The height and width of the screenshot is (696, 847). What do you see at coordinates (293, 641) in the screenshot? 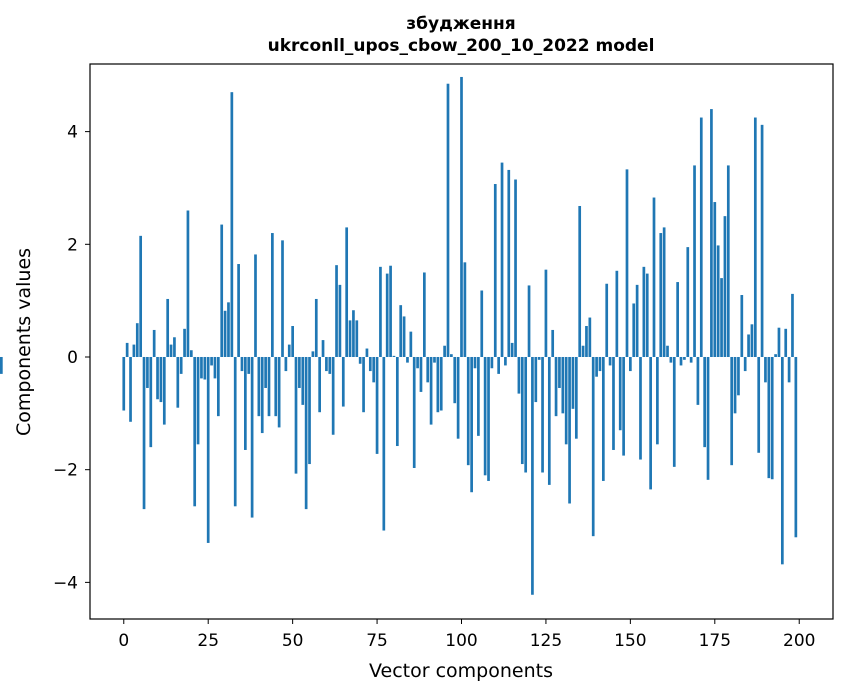
I see `x-tick-label: 50` at bounding box center [293, 641].